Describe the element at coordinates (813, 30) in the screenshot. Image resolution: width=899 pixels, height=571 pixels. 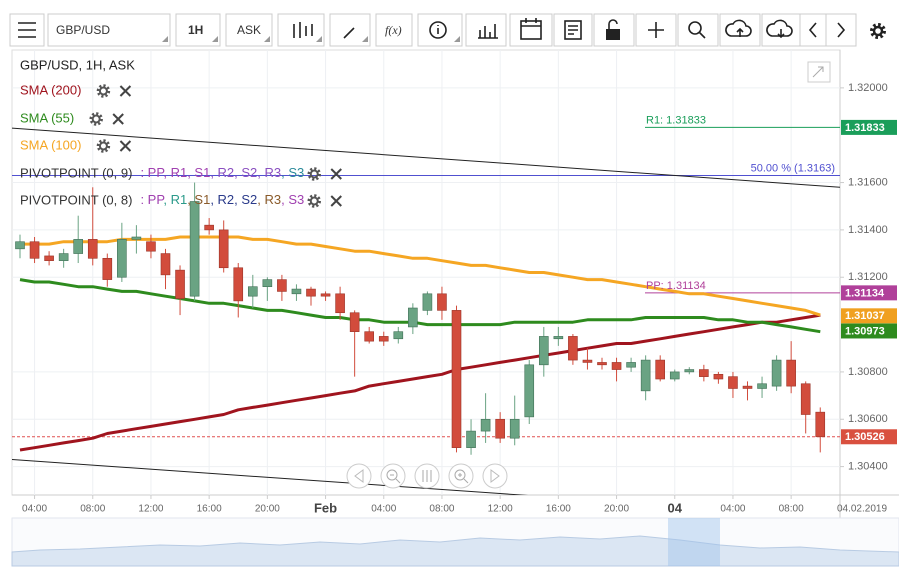
I see `scroll-left-button` at that location.